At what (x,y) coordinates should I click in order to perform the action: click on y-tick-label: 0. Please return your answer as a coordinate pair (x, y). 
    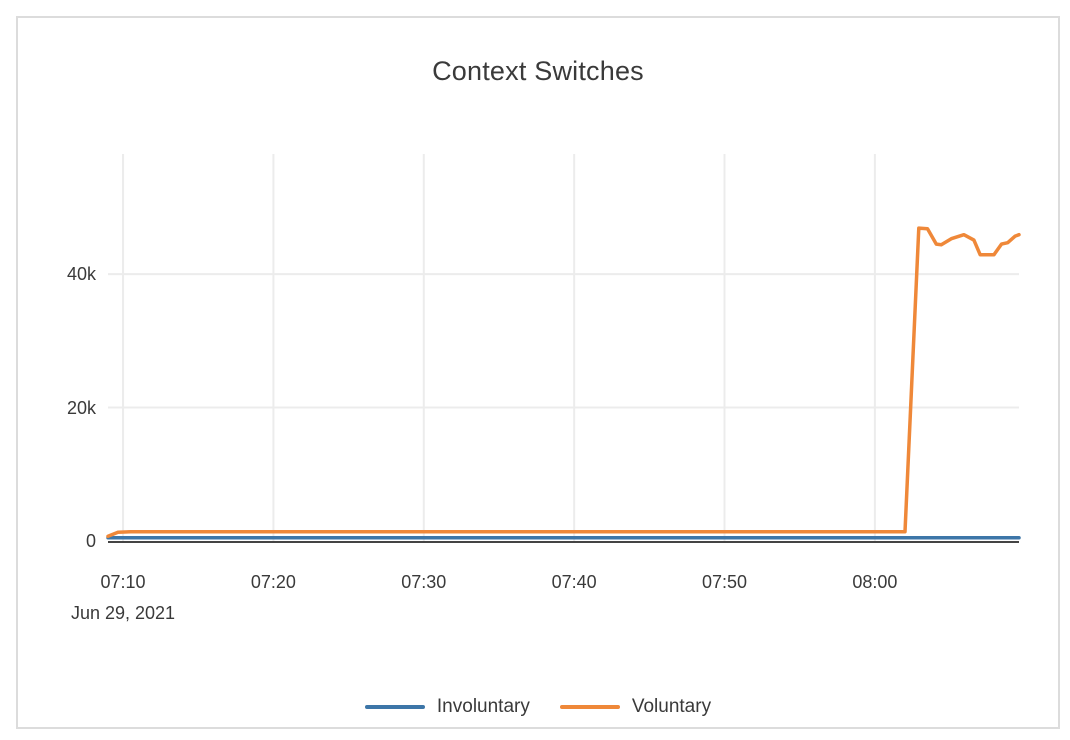
    Looking at the image, I should click on (90, 541).